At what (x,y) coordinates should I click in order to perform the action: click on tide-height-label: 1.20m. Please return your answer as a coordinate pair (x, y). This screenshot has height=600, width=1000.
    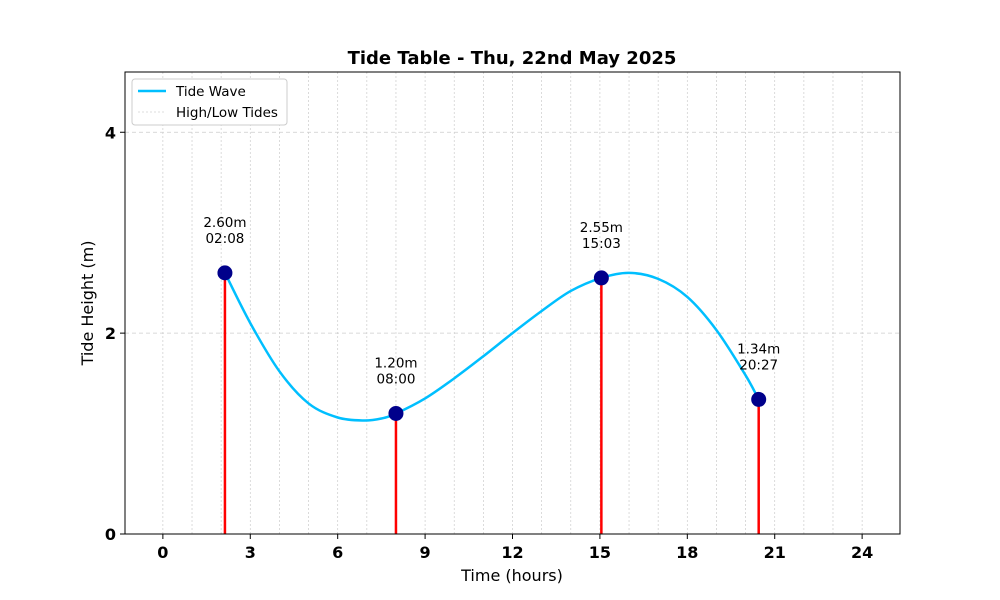
    Looking at the image, I should click on (395, 363).